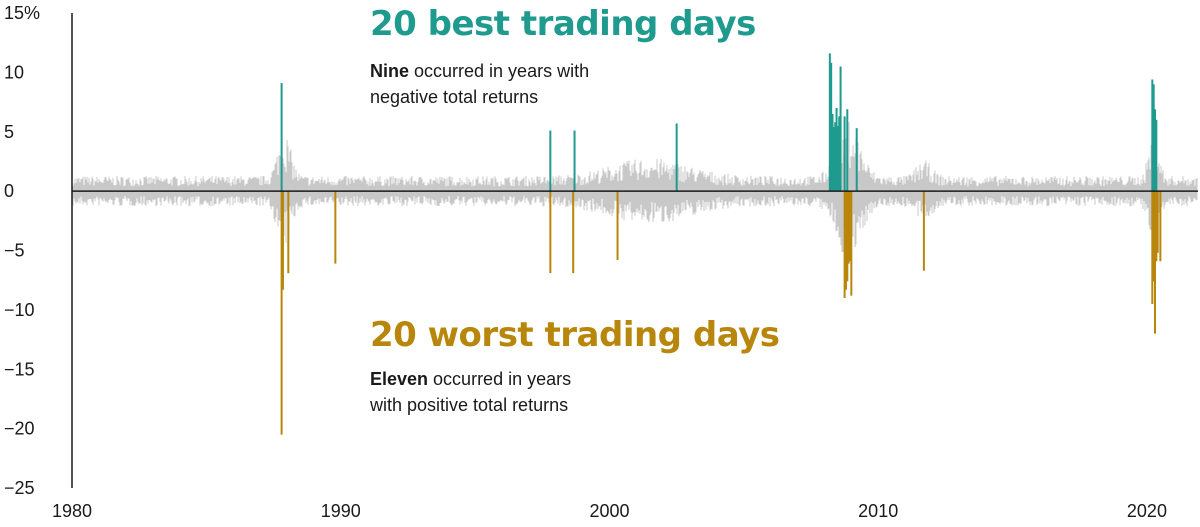  What do you see at coordinates (19, 310) in the screenshot?
I see `y-tick-label: −10` at bounding box center [19, 310].